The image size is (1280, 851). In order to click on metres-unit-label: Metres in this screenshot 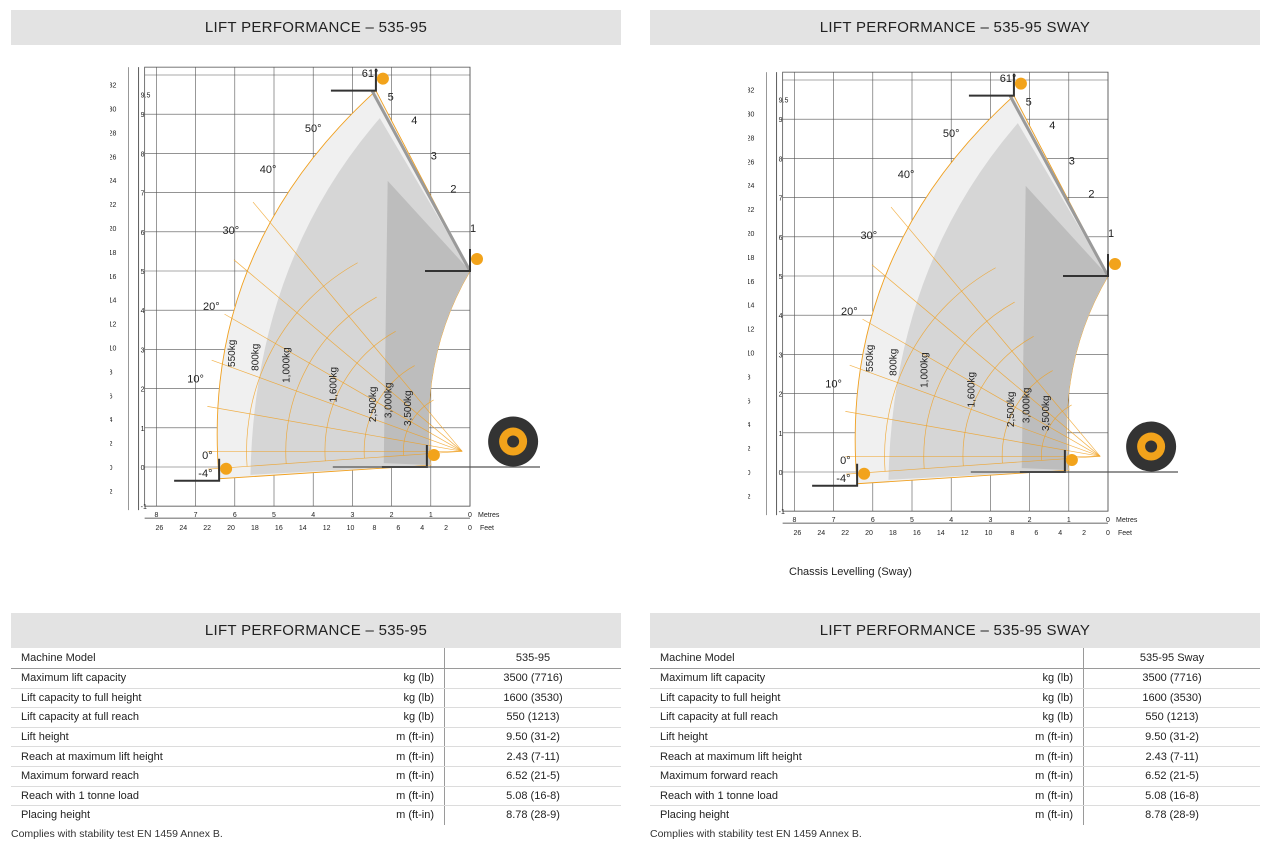, I will do `click(1127, 520)`.